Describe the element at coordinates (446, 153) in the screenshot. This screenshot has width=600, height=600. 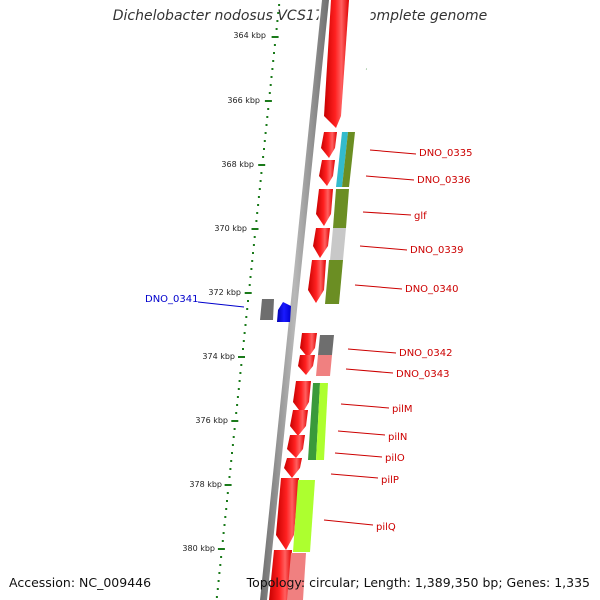
I see `gene-label-dno-0335: DNO_0335` at that location.